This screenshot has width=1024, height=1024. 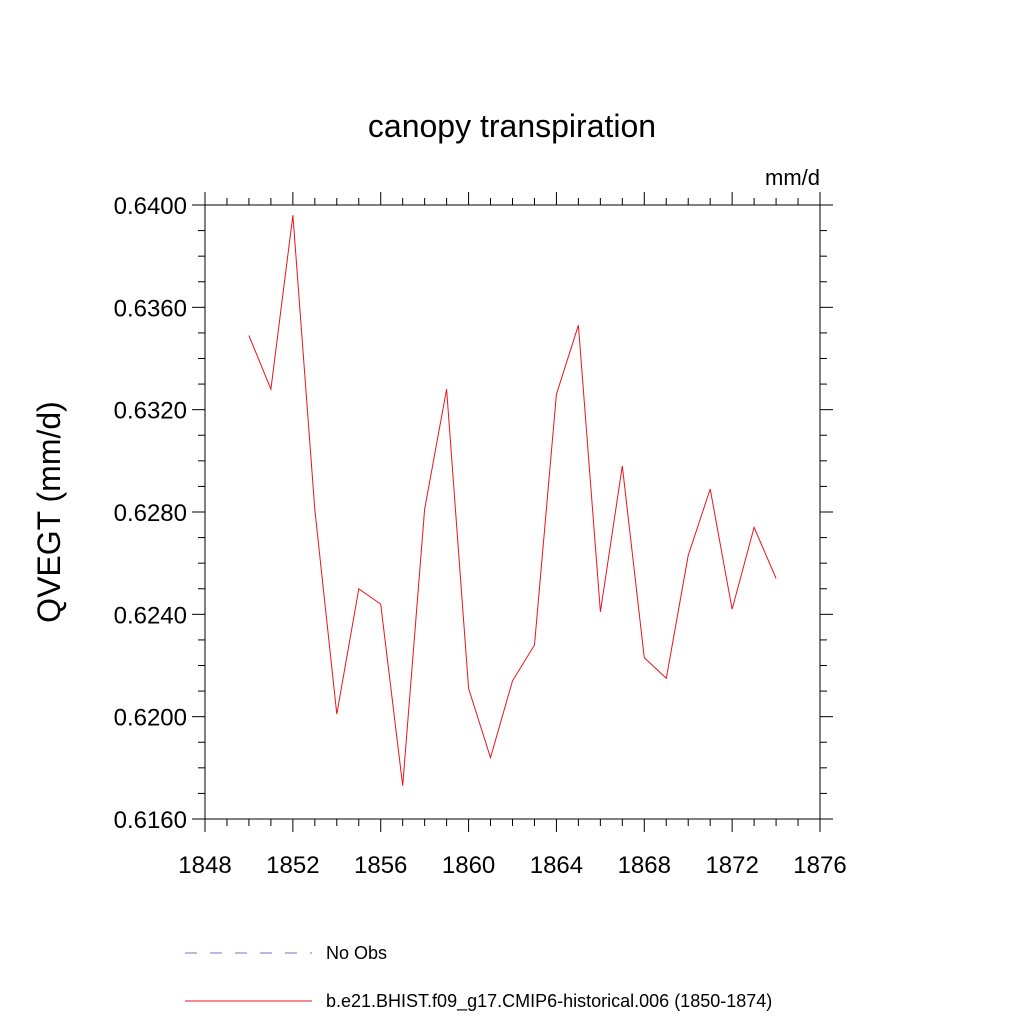 What do you see at coordinates (150, 411) in the screenshot?
I see `y-tick-label: 0.6320` at bounding box center [150, 411].